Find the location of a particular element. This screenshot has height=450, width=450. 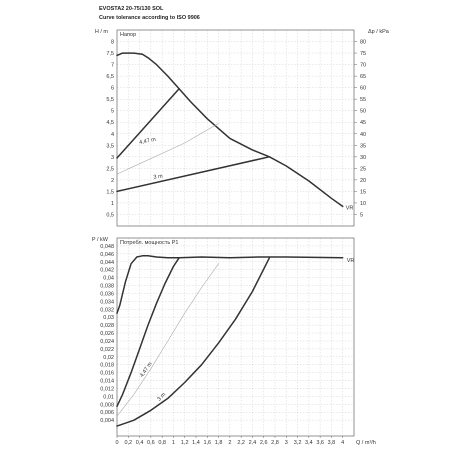

y-tick-label: 0,02 is located at coordinates (108, 358).